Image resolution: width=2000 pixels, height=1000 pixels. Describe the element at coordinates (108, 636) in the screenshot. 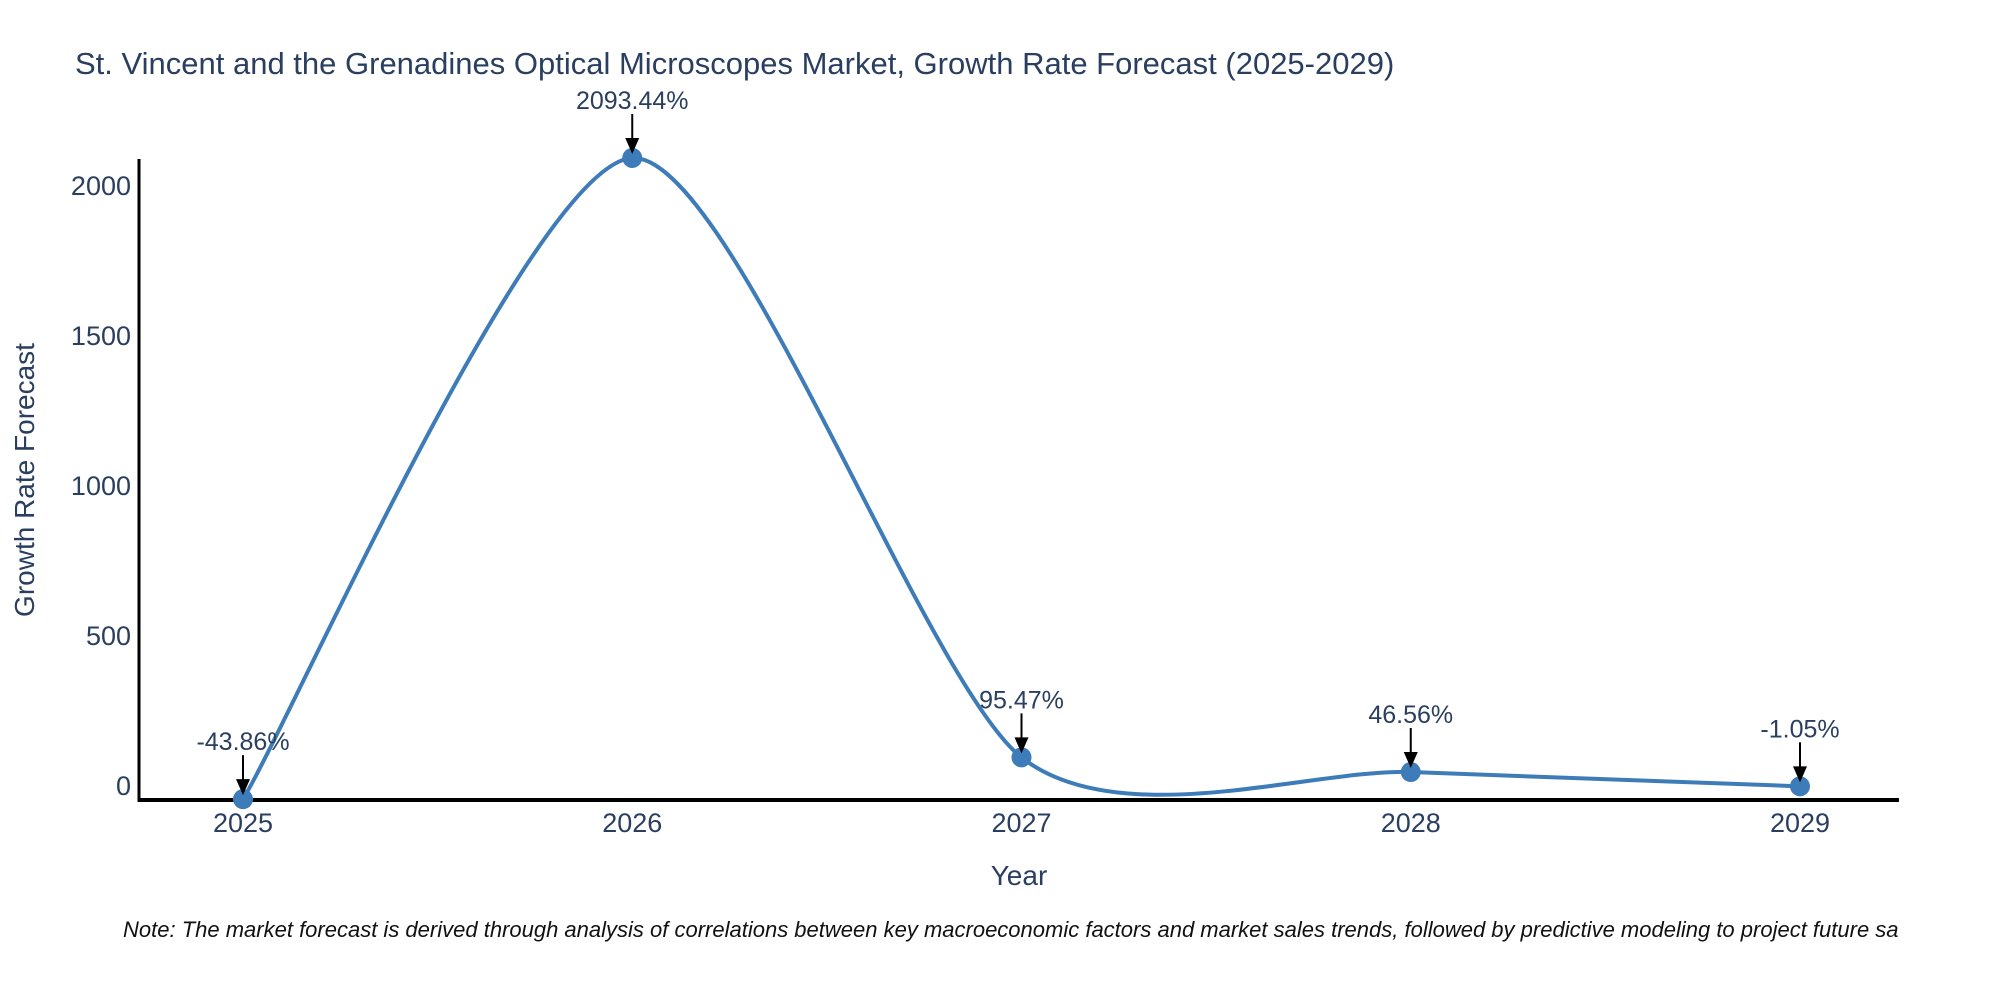

I see `y-tick-label: 500` at that location.